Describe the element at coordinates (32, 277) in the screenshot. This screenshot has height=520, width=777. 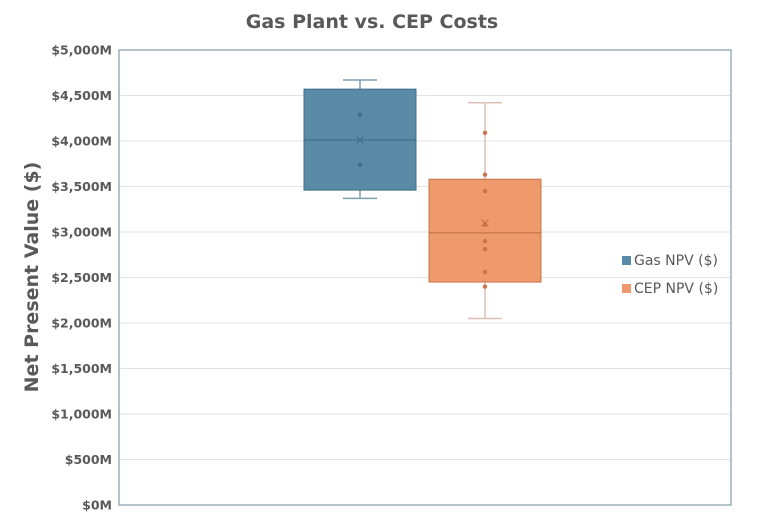
I see `y-axis-label: Net Present Value ($)` at that location.